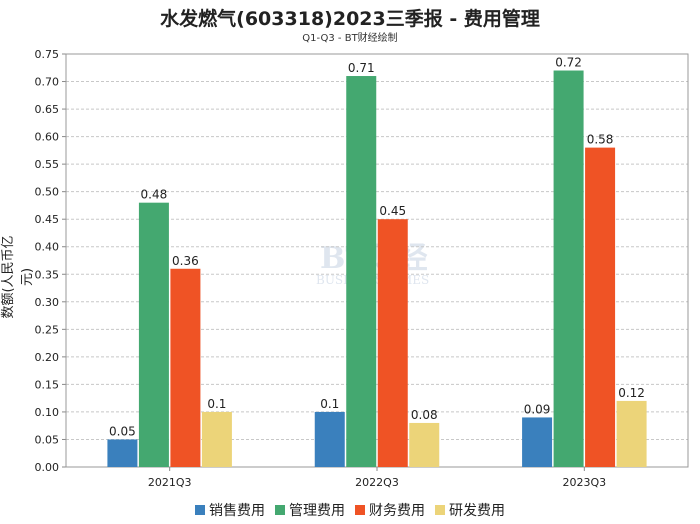  Describe the element at coordinates (424, 415) in the screenshot. I see `data-label: 0.08` at that location.